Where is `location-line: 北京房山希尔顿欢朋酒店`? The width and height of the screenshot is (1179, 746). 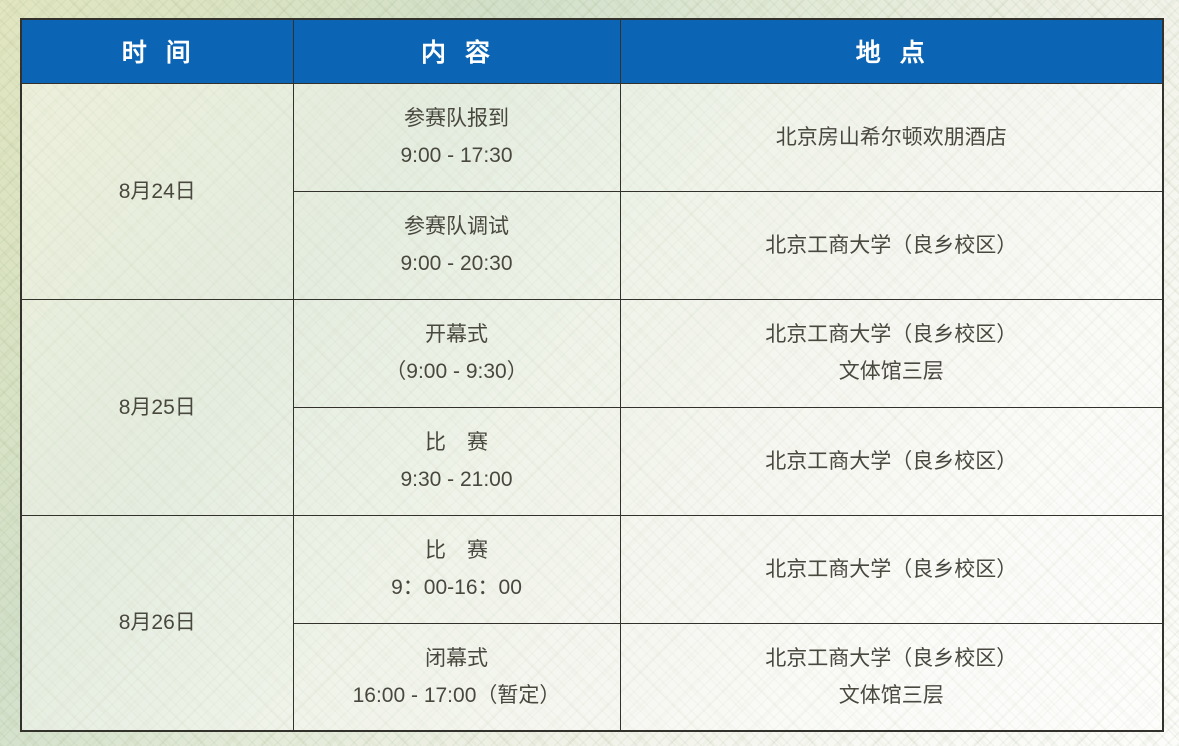
location-line: 北京房山希尔顿欢朋酒店 is located at coordinates (891, 137).